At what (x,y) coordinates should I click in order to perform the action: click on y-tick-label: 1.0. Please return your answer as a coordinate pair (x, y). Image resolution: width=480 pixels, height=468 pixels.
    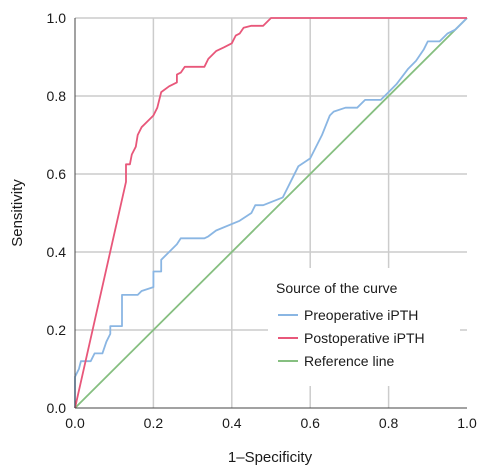
    Looking at the image, I should click on (57, 18).